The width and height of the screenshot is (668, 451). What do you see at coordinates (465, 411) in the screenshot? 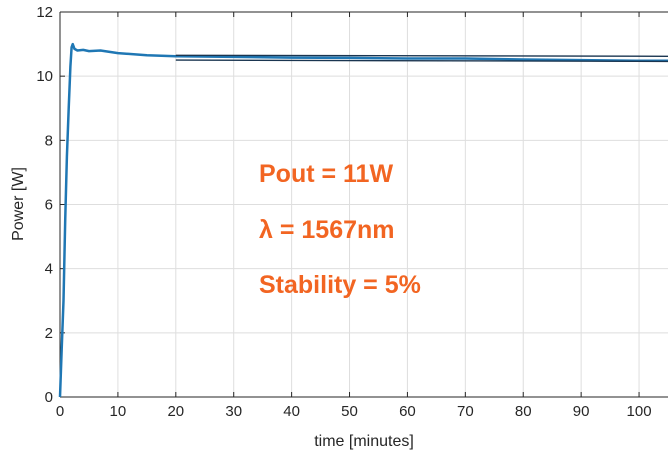
I see `x-tick-label: 70` at bounding box center [465, 411].